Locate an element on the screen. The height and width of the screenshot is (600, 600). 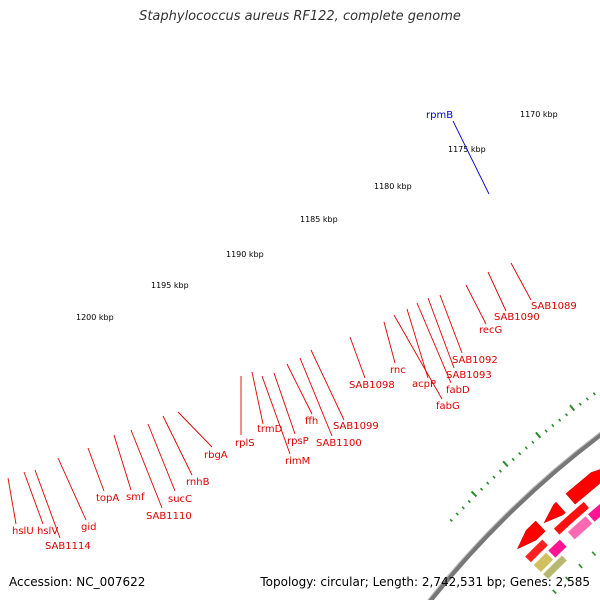
gene-label: SAB1099 is located at coordinates (356, 426).